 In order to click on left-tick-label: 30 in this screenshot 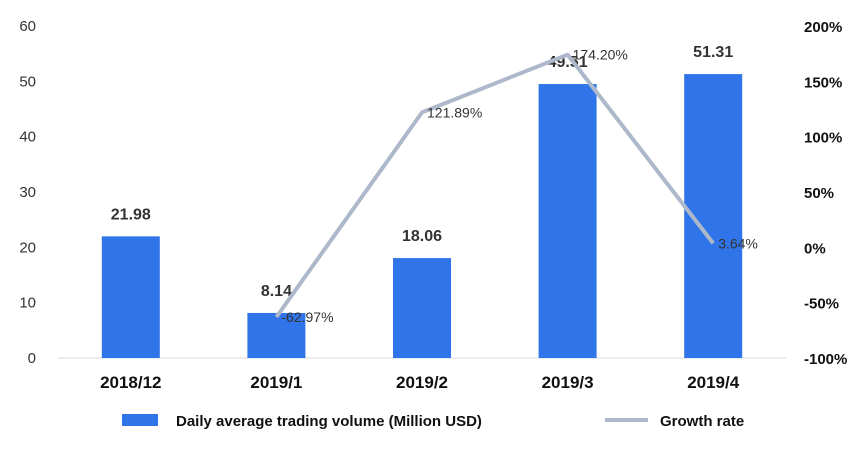, I will do `click(27, 192)`.